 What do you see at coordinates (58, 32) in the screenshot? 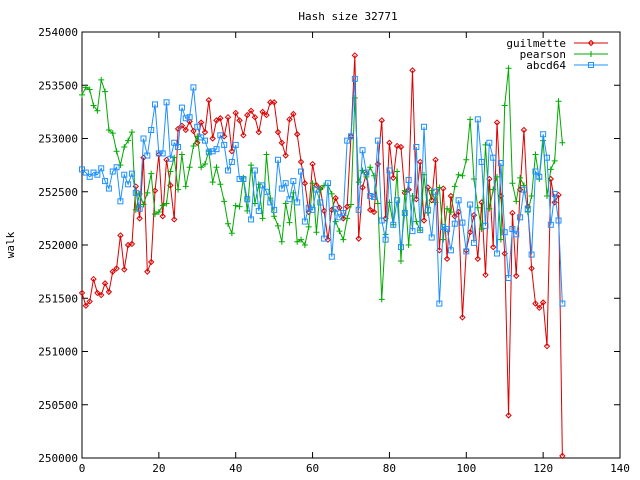
I see `y-tick-label: 254000` at bounding box center [58, 32].